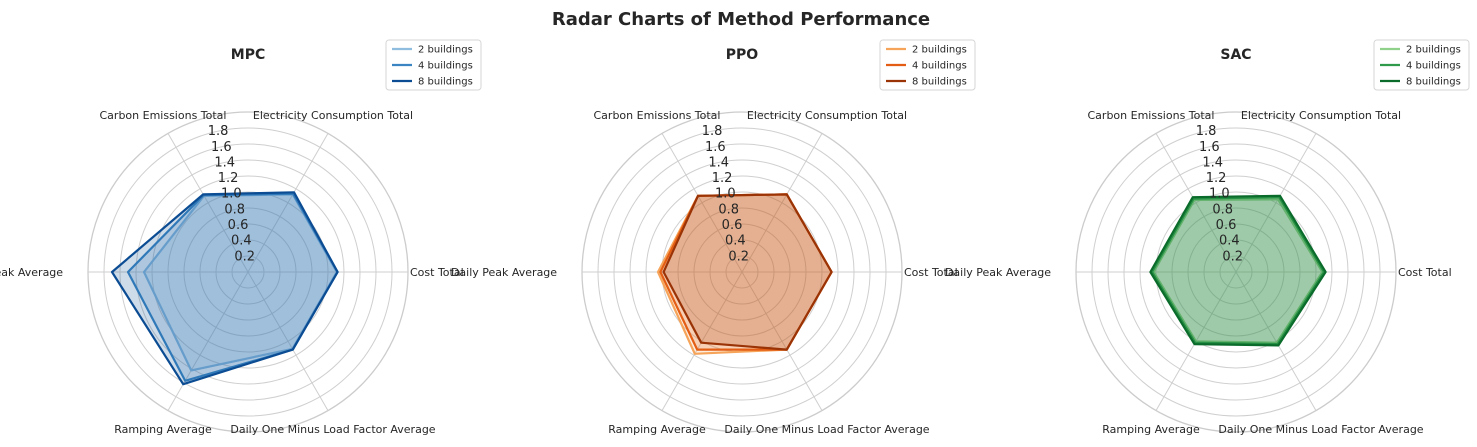 The height and width of the screenshot is (447, 1477). Describe the element at coordinates (1235, 55) in the screenshot. I see `panel-title: SAC` at that location.